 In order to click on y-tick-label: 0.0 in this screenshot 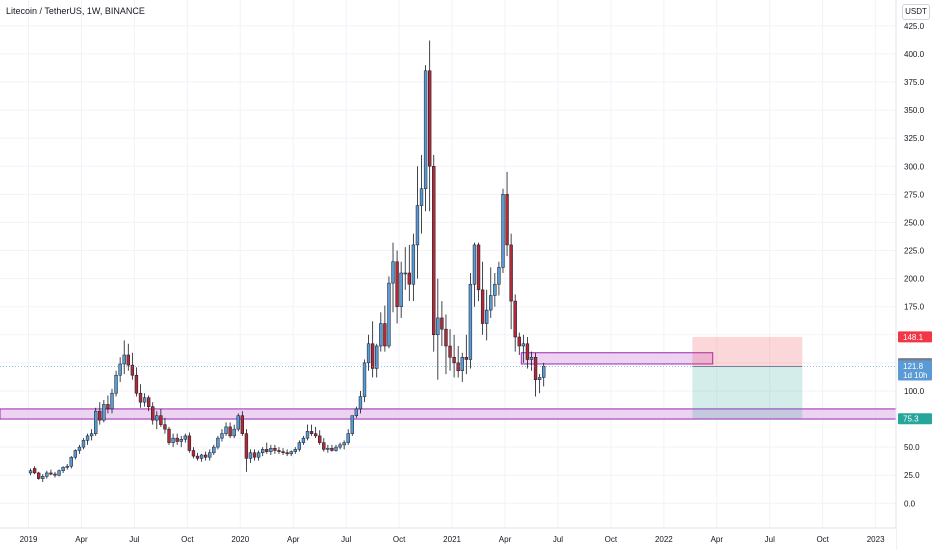, I will do `click(910, 503)`.